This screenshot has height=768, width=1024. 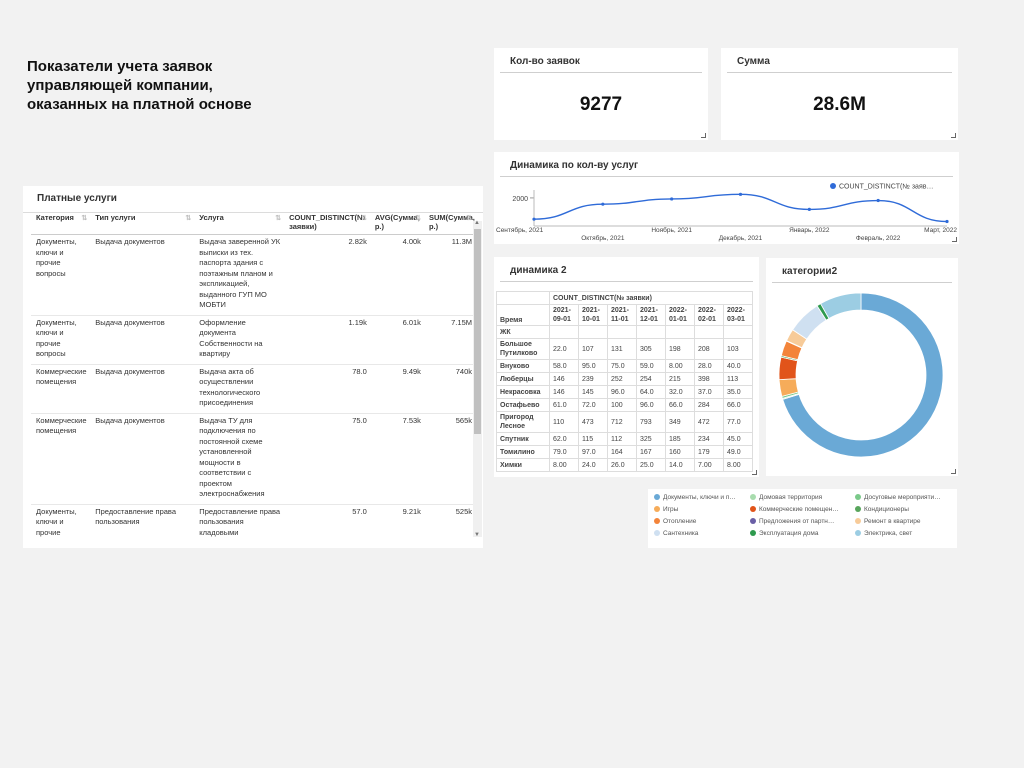 What do you see at coordinates (666, 509) in the screenshot?
I see `legend-item: Игры` at bounding box center [666, 509].